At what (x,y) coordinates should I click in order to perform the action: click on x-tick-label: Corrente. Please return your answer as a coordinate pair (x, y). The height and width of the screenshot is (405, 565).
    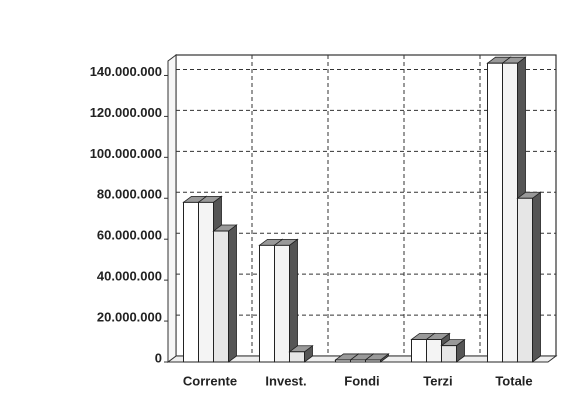
    Looking at the image, I should click on (210, 380).